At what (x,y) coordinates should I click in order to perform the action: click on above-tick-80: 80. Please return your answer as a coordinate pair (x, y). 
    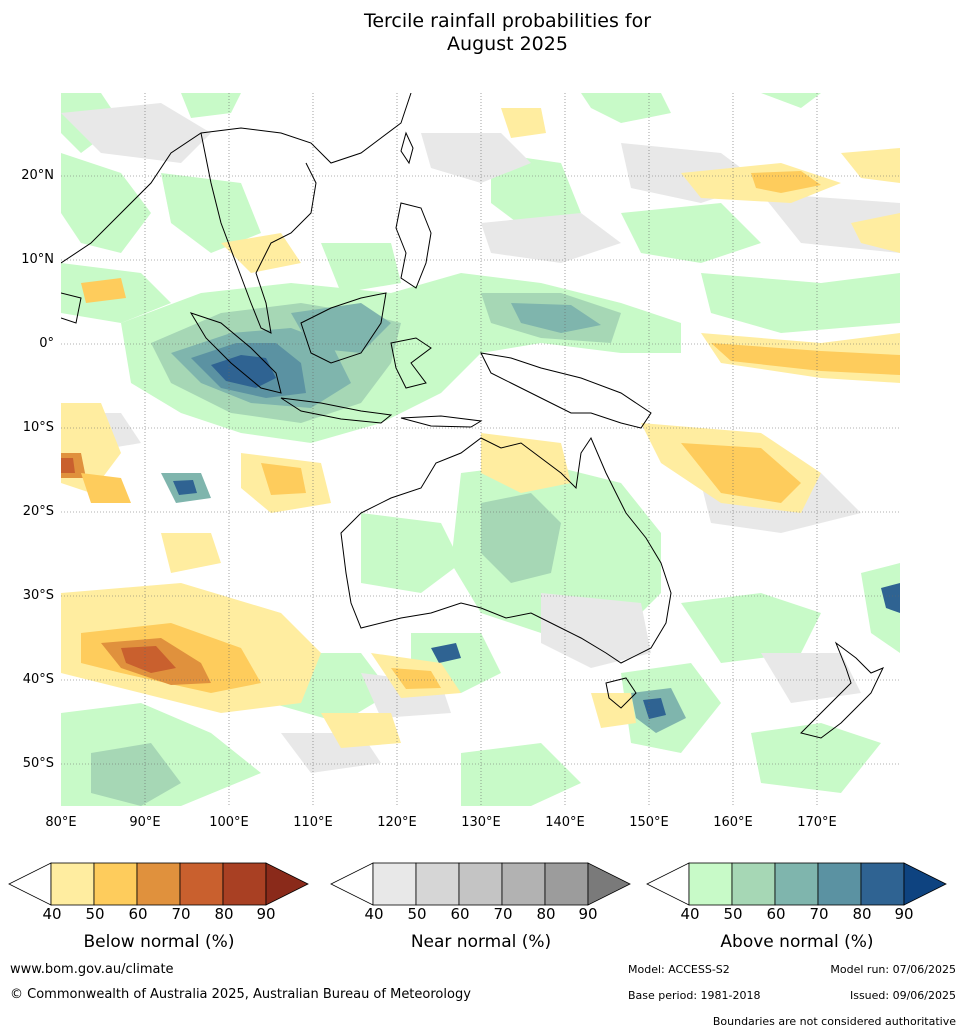
    Looking at the image, I should click on (862, 914).